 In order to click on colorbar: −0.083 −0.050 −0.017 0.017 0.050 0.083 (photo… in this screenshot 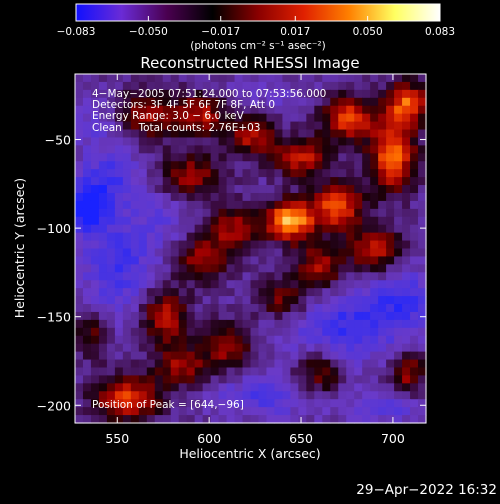, I will do `click(256, 27)`.